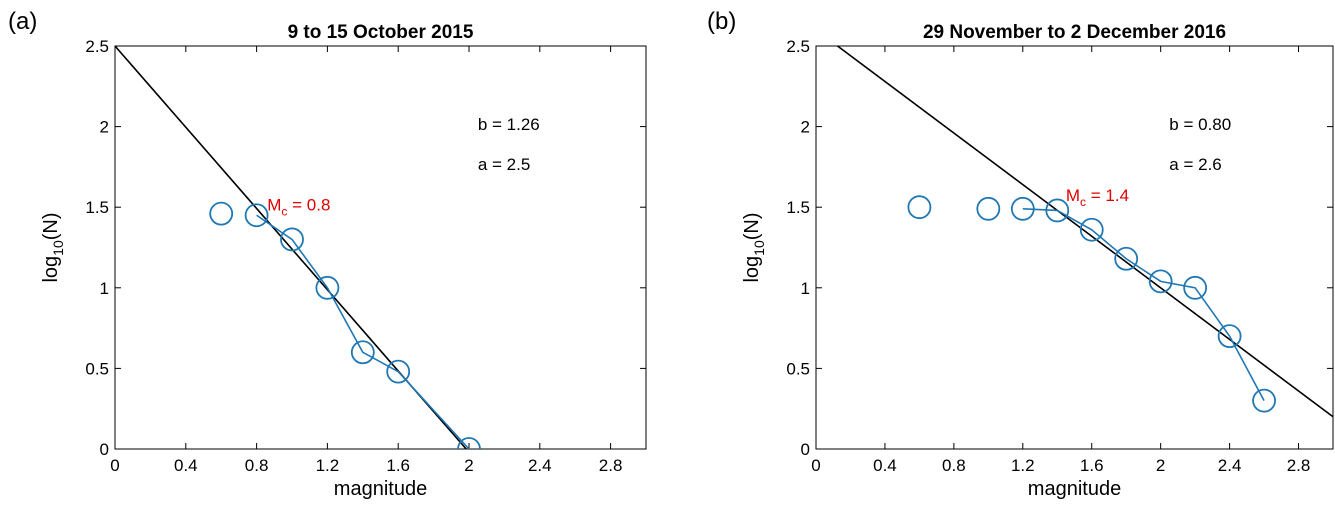  What do you see at coordinates (722, 21) in the screenshot?
I see `panel-label: (b)` at bounding box center [722, 21].